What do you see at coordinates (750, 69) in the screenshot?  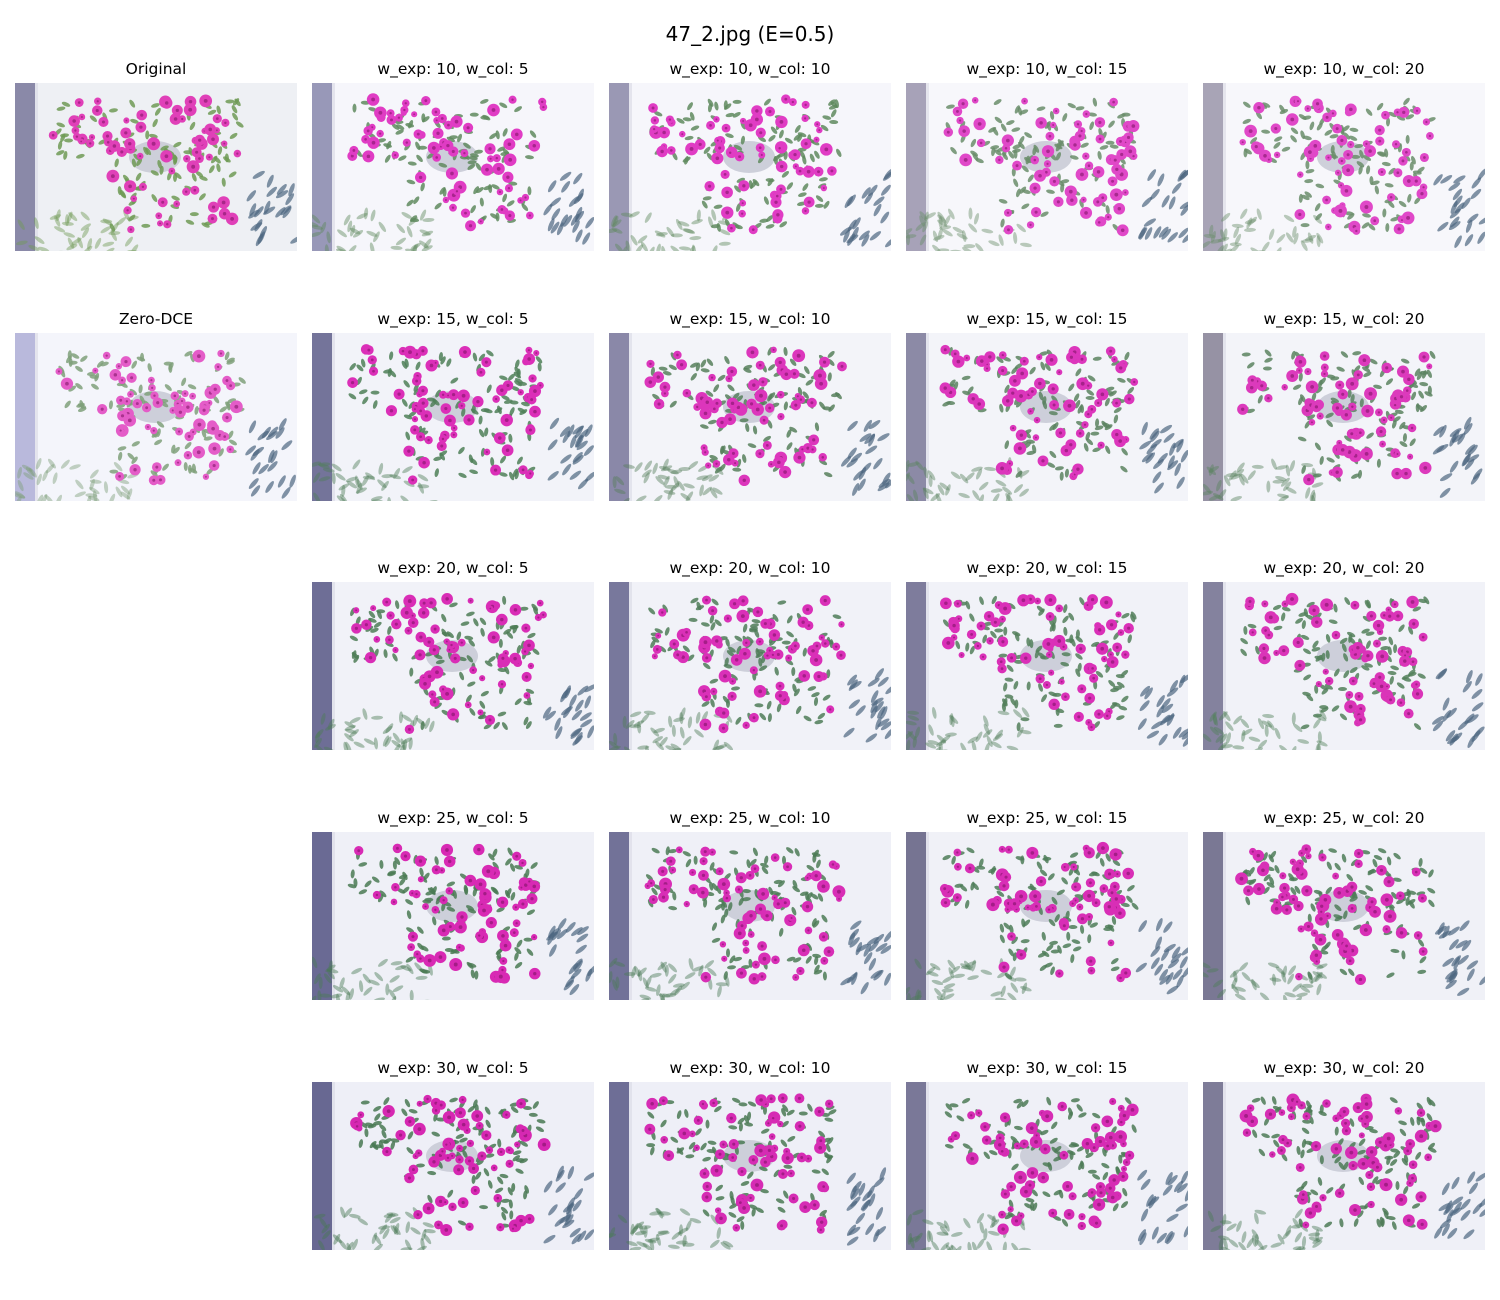 I see `panel-title: w_exp: 10, w_col: 10` at bounding box center [750, 69].